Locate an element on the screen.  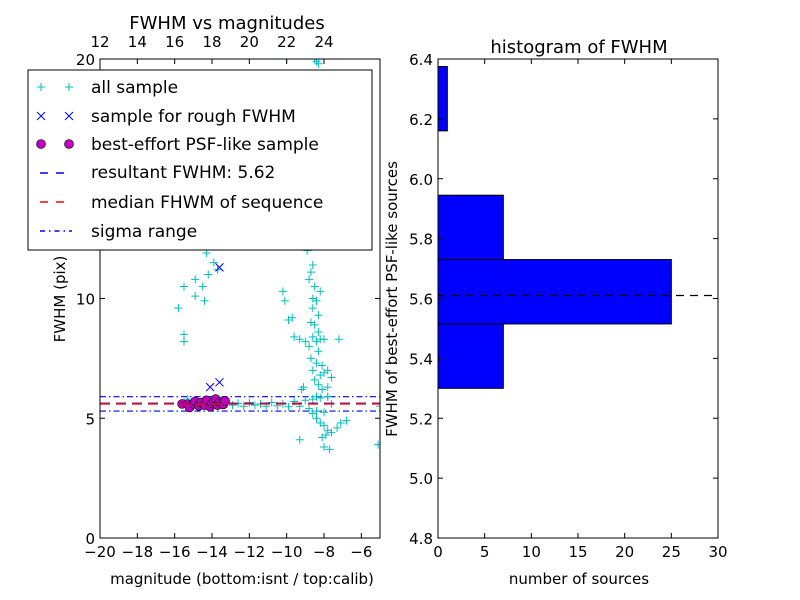
legend-handle-plus is located at coordinates (55, 87).